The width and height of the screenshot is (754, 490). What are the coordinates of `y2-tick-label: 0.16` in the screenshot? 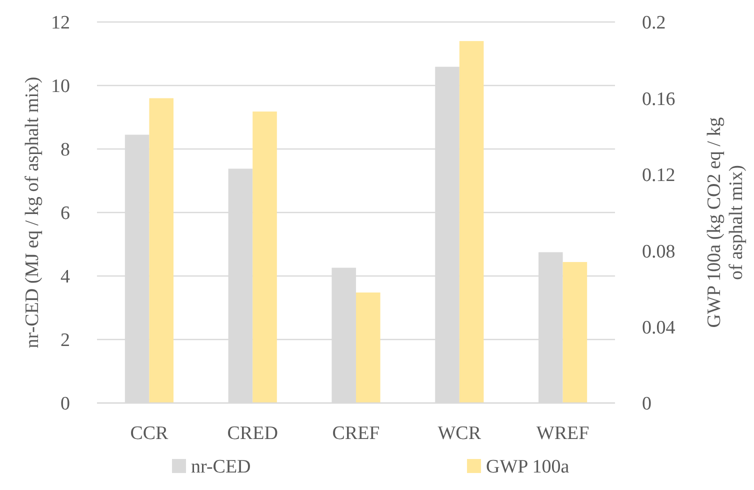 It's located at (659, 99).